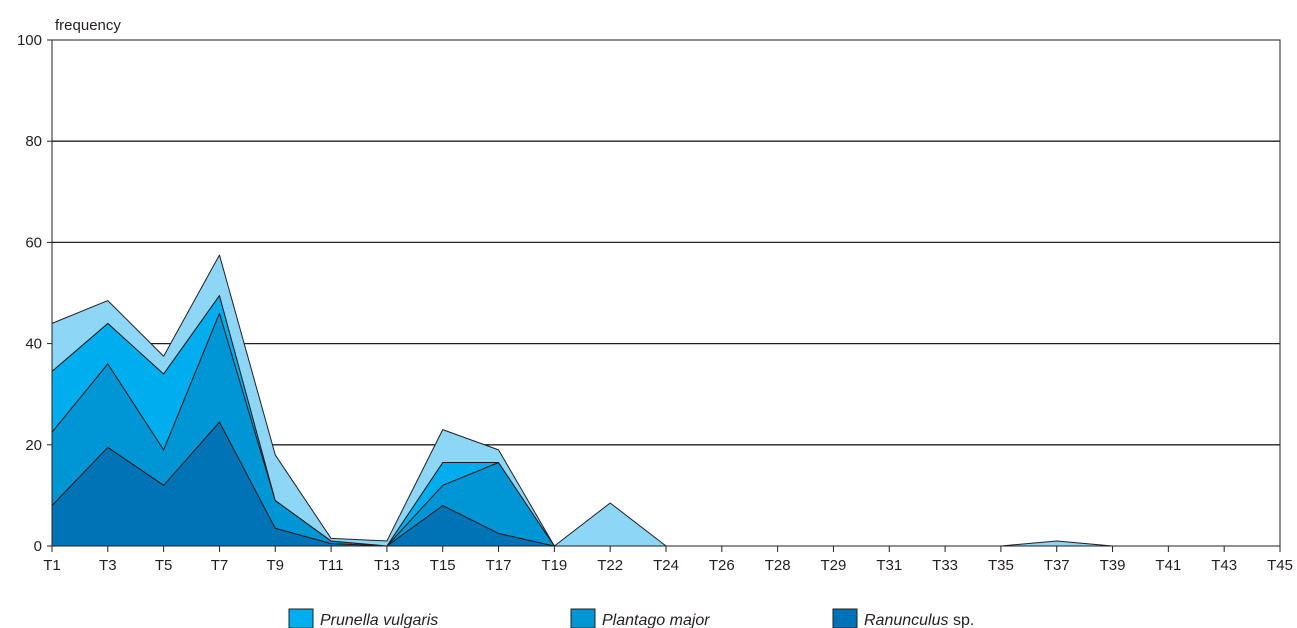 The image size is (1297, 628). Describe the element at coordinates (666, 565) in the screenshot. I see `x-tick-label: T24` at that location.